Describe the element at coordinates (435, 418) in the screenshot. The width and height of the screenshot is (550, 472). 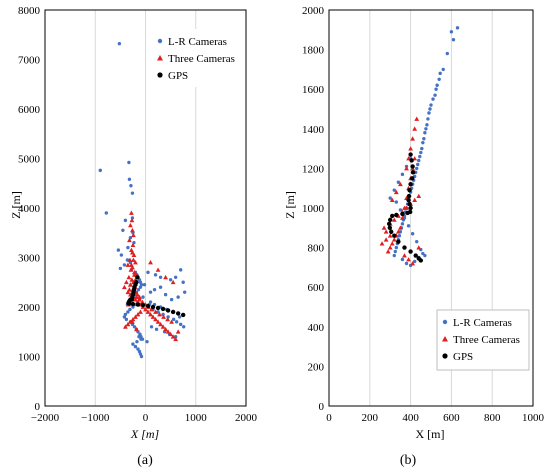
I see `panel-b-x-ticks: 0 200 400 600 800 1000` at that location.